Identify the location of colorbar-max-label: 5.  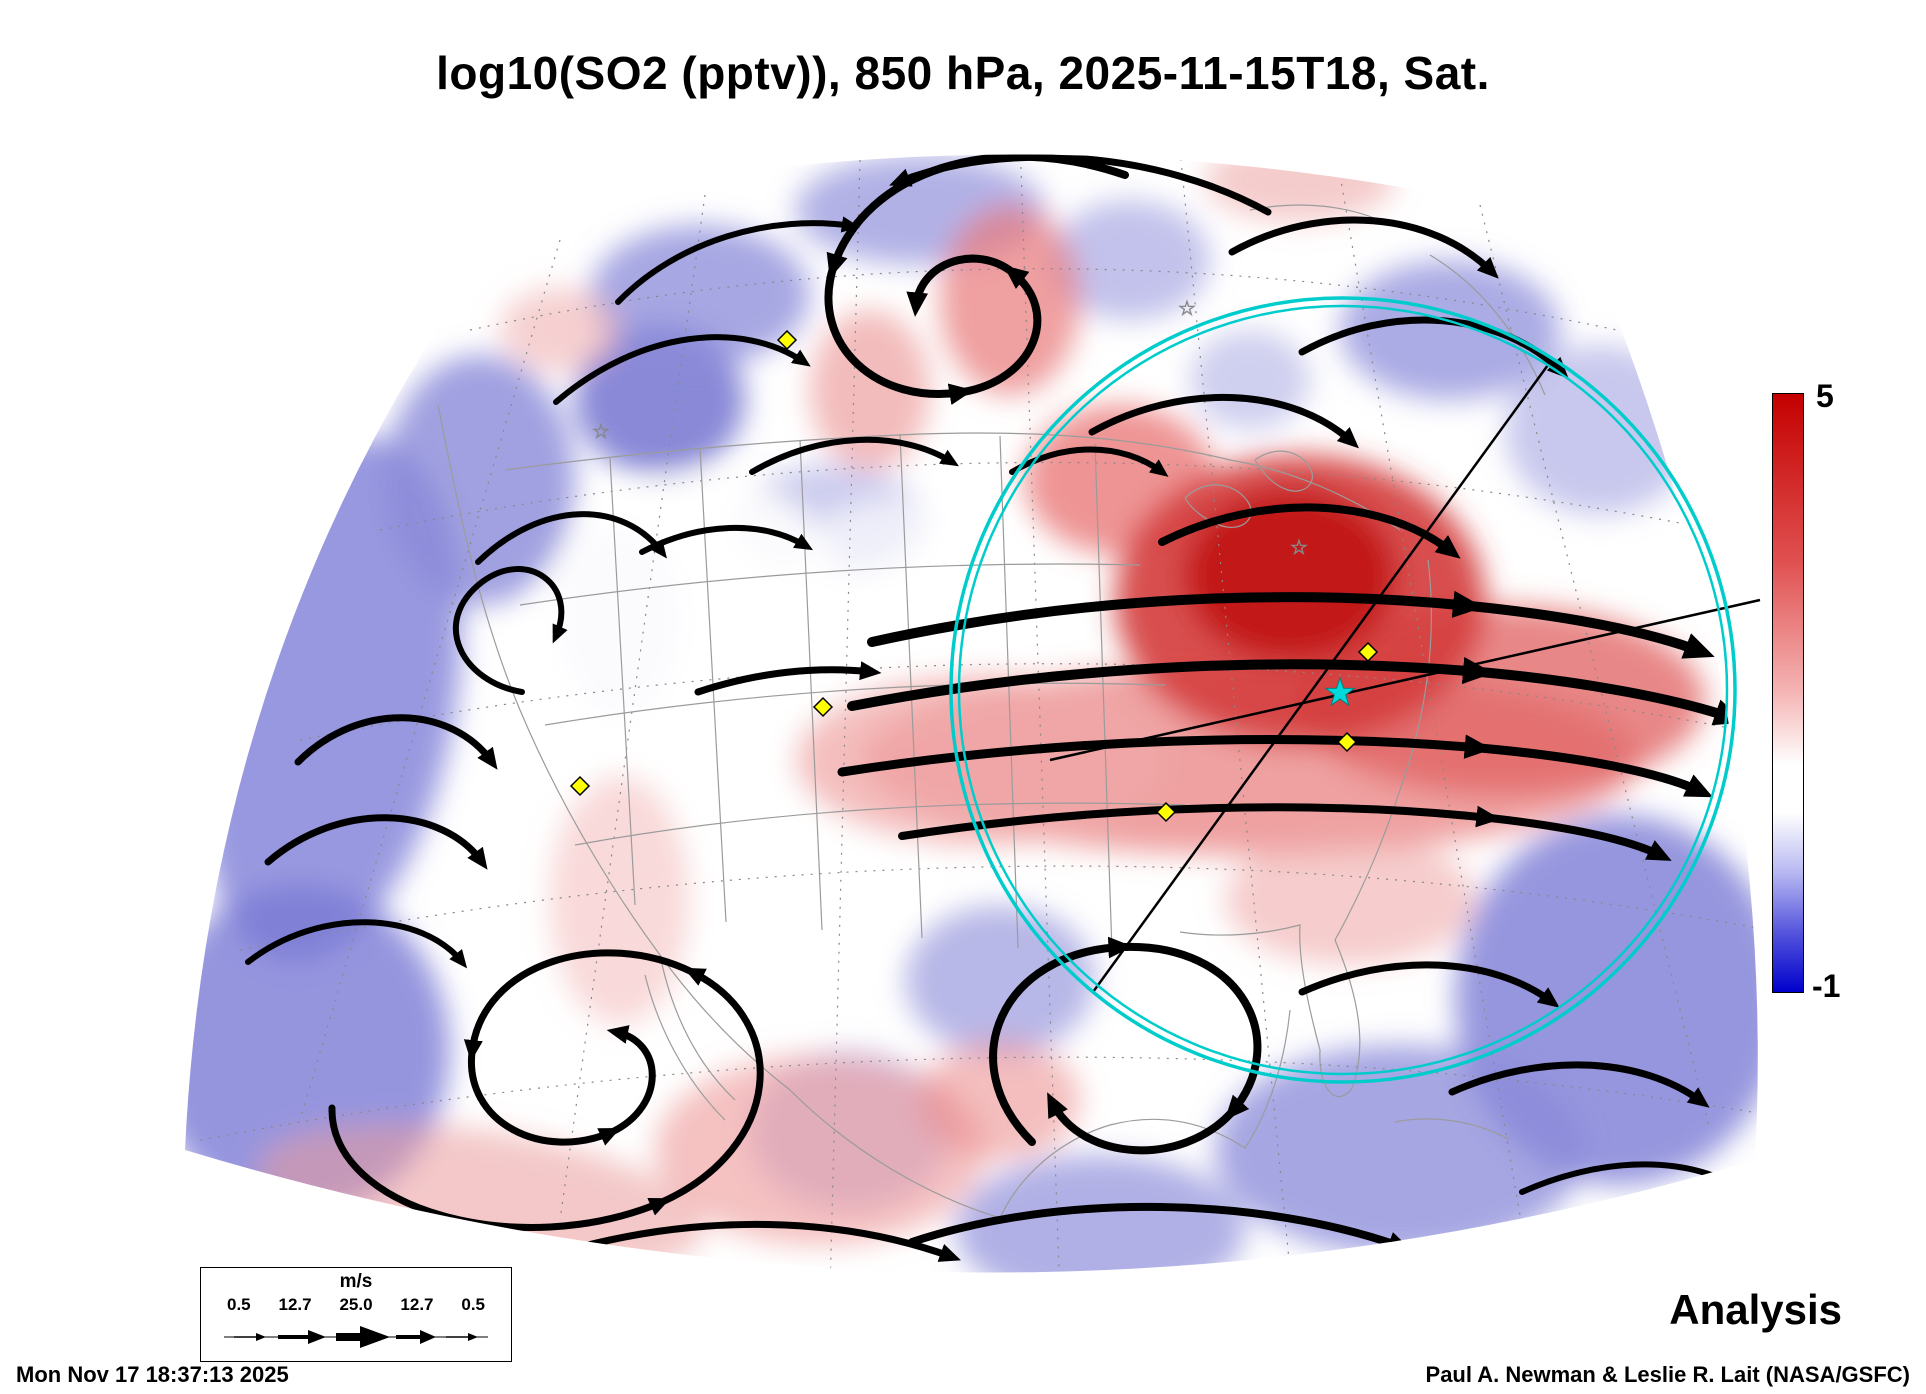
(1825, 396).